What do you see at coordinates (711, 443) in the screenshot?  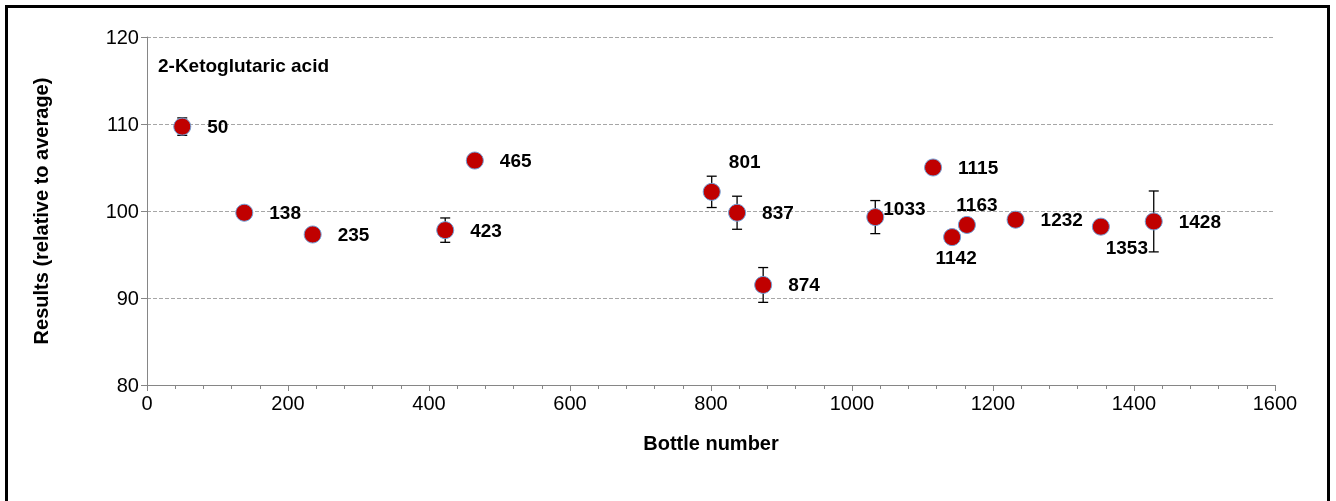 I see `x-axis-title: Bottle number` at bounding box center [711, 443].